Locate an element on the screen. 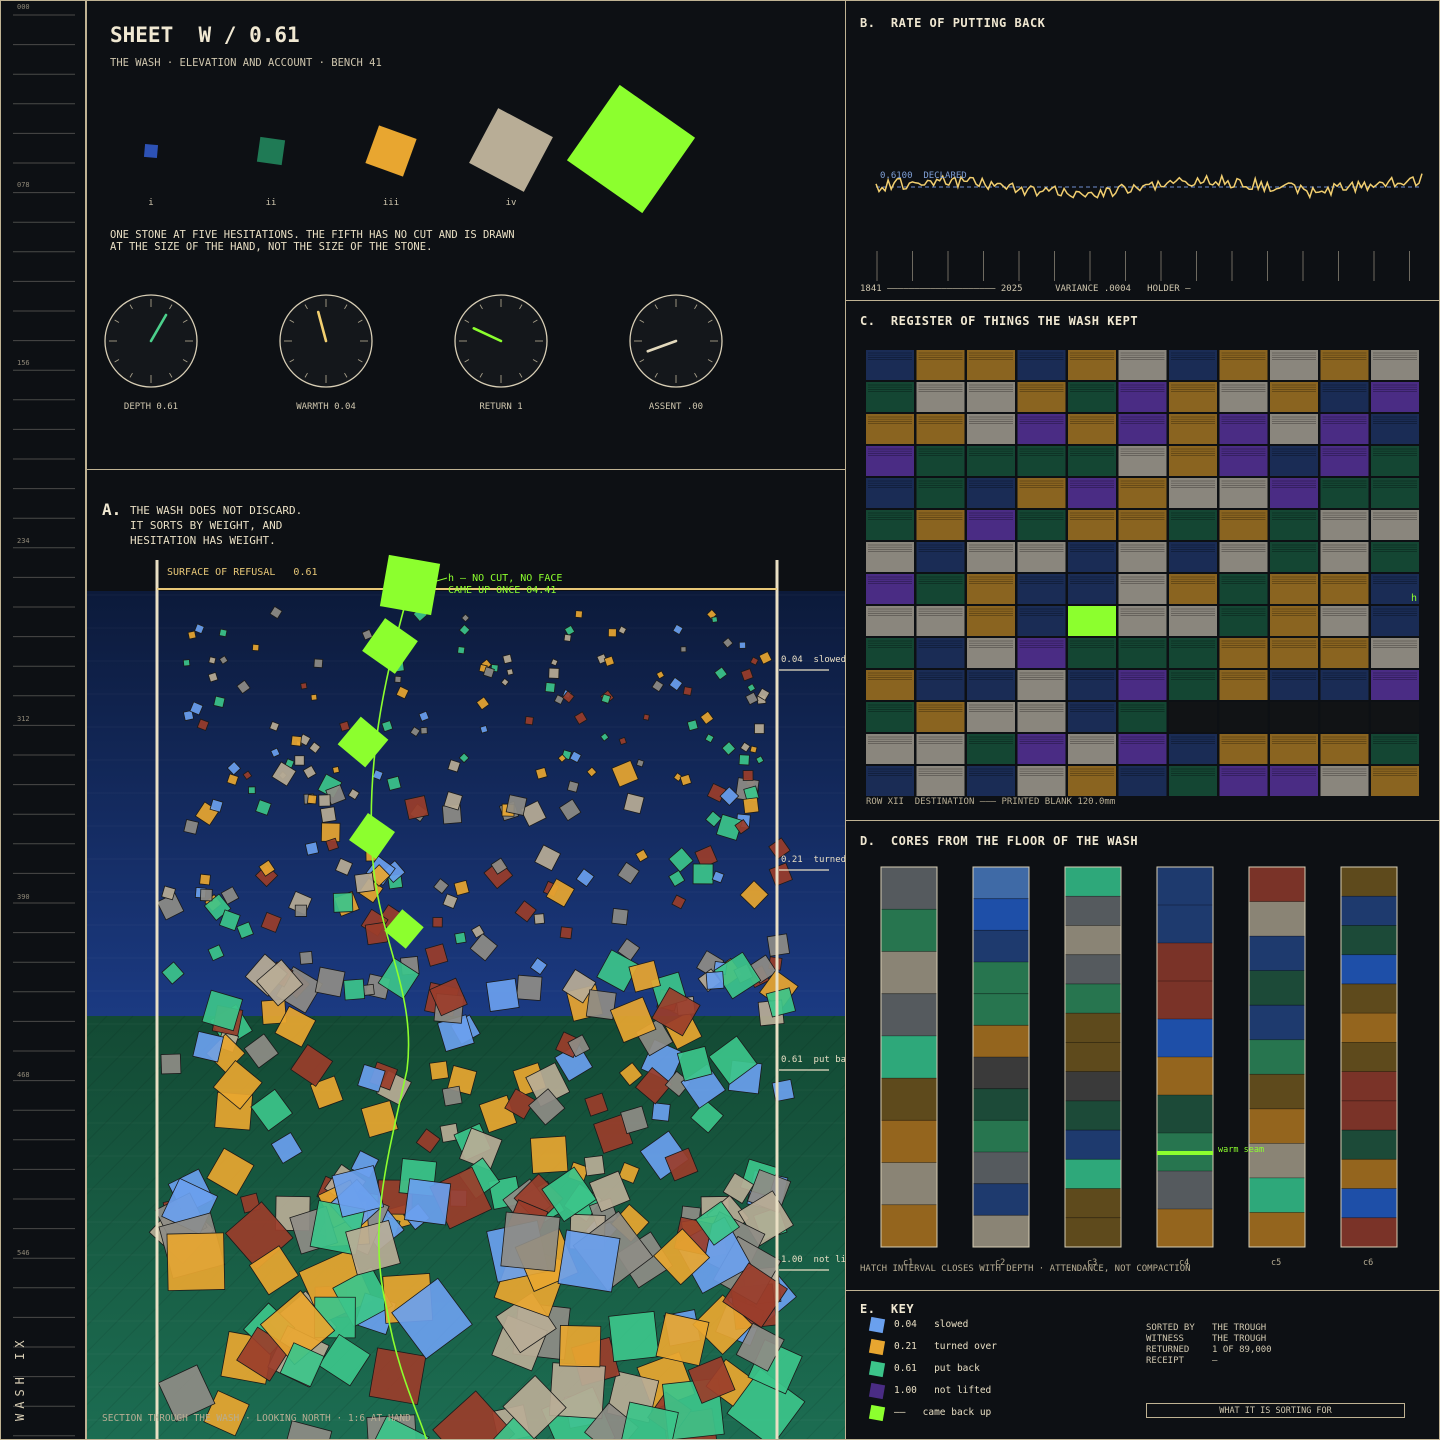 The width and height of the screenshot is (1440, 1440). callout-line-2: CAME UP ONCE 04.41 is located at coordinates (502, 590).